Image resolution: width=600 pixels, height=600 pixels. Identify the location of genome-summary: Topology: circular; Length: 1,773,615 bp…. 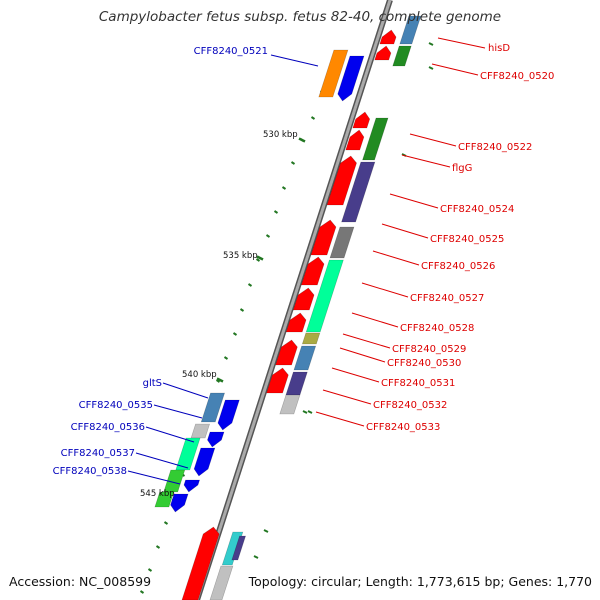
(420, 581).